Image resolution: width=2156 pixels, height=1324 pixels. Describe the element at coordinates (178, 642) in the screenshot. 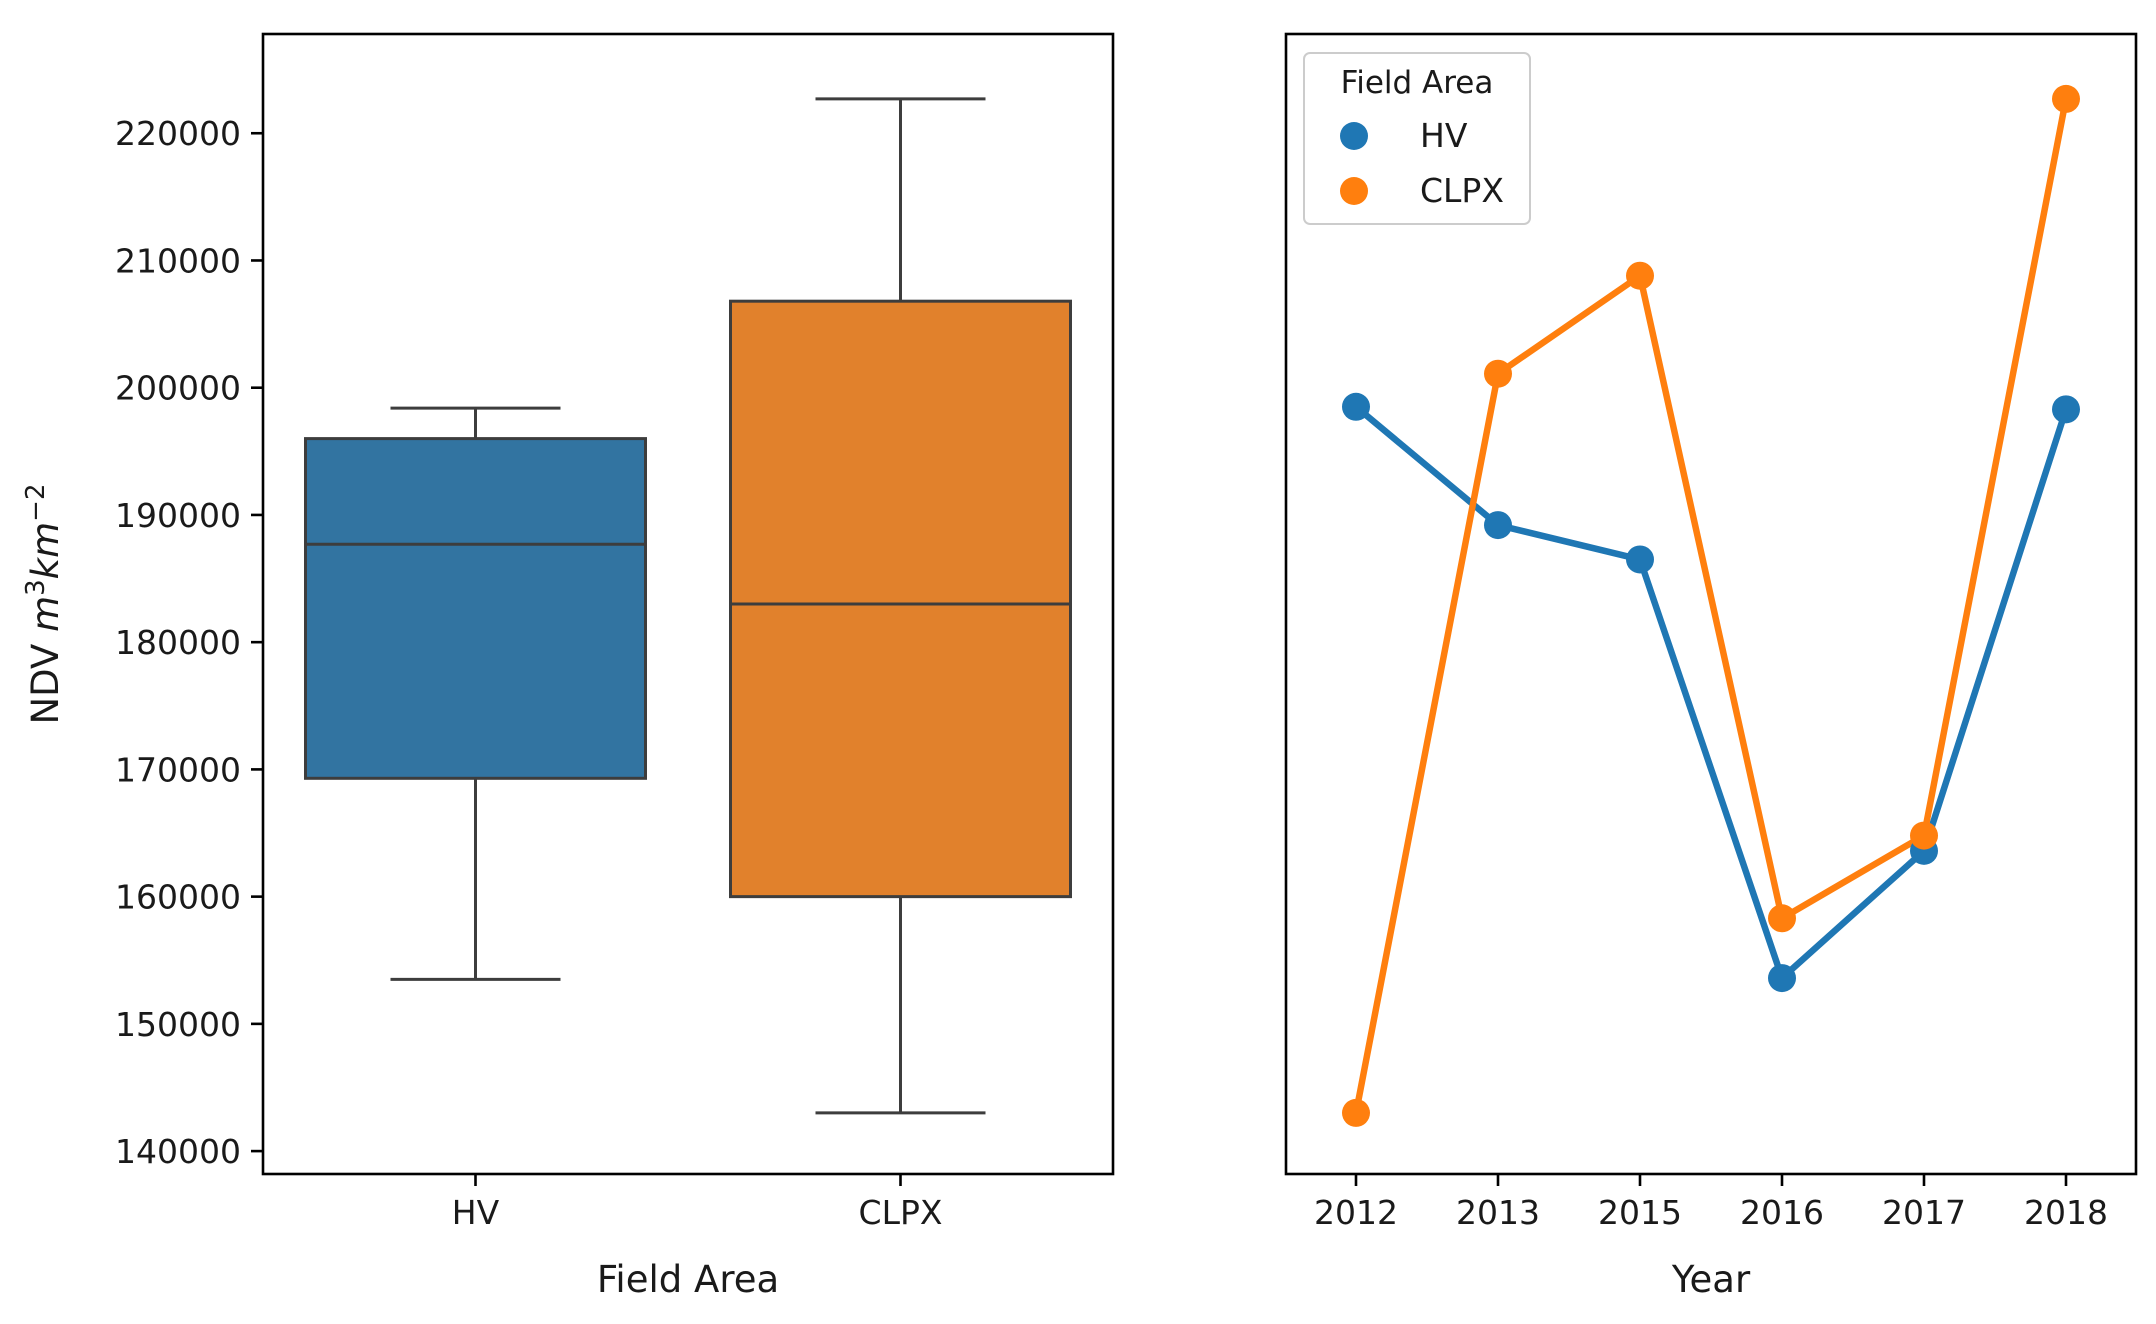

I see `y-tick-label: 180000` at that location.